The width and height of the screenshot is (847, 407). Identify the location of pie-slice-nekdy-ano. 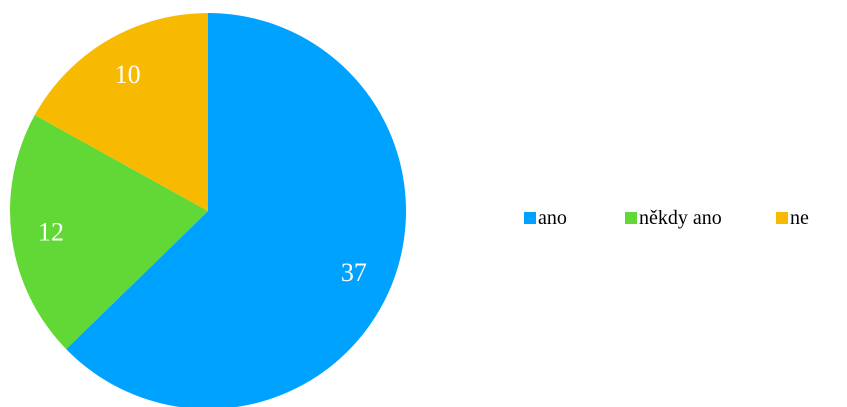
(108, 232).